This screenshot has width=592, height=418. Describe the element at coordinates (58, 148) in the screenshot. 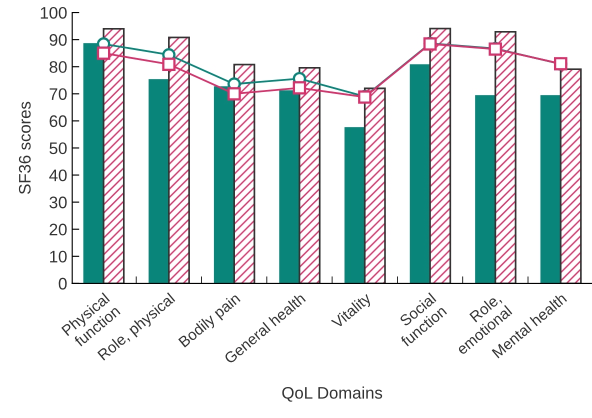

I see `y-tick-label: 50` at that location.